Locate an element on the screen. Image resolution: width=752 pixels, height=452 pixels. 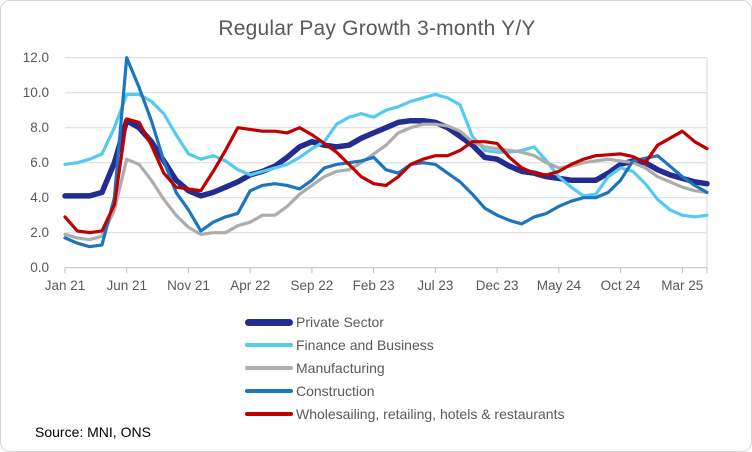
legend-item-manufacturing: Manufacturing is located at coordinates (404, 368).